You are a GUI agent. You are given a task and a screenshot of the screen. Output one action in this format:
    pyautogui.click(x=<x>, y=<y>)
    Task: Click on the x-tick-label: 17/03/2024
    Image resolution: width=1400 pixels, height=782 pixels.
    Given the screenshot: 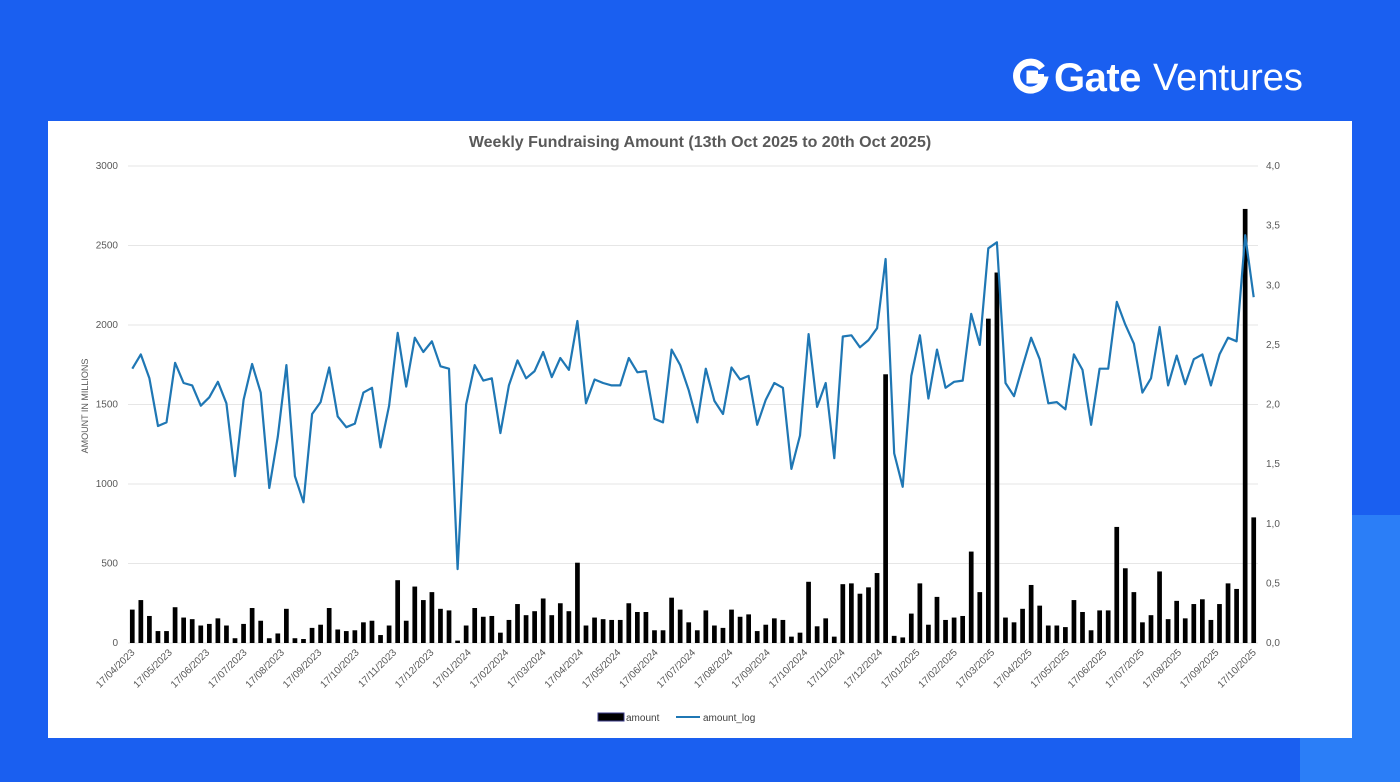 What is the action you would take?
    pyautogui.click(x=526, y=668)
    